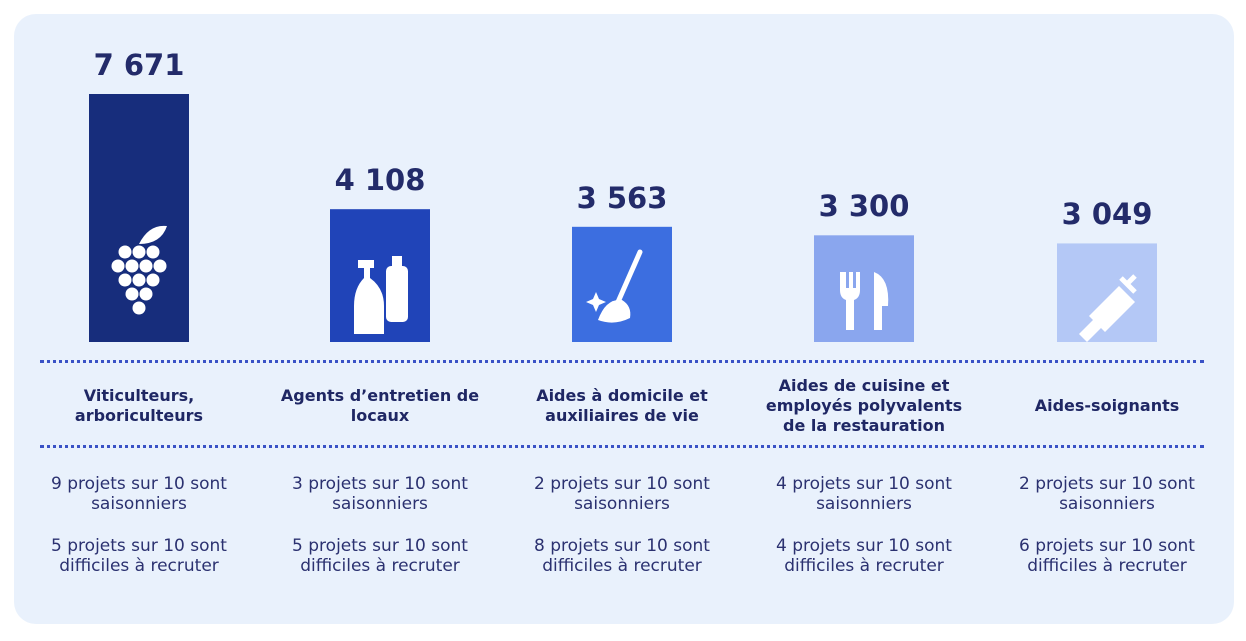 The height and width of the screenshot is (641, 1246). I want to click on value-label: 3 563, so click(622, 197).